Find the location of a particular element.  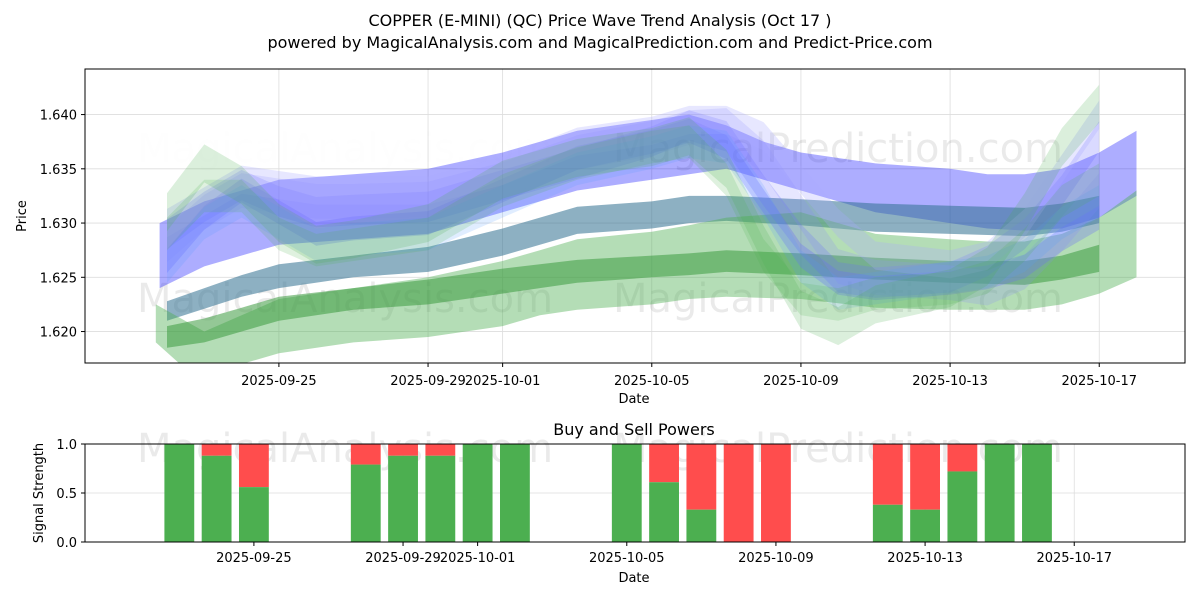

powers-x-tick-label: 2025-10-13 is located at coordinates (925, 558).